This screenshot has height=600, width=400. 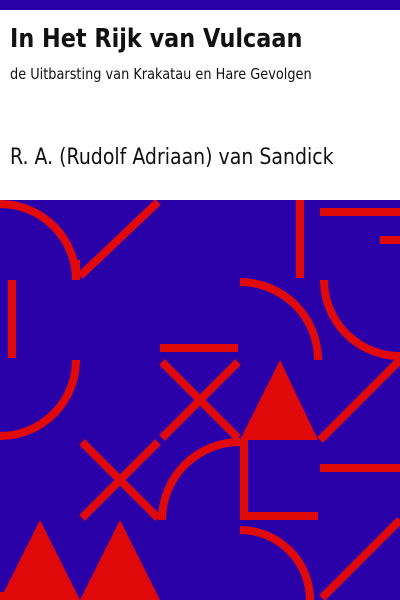 I want to click on top-color-band, so click(x=200, y=5).